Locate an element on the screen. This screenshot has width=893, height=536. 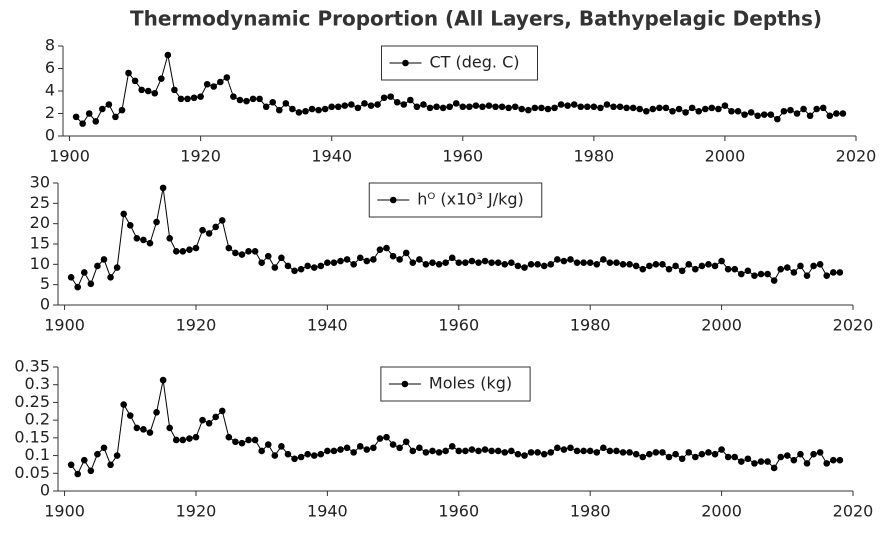
y-tick-label: 0.15 is located at coordinates (32, 436).